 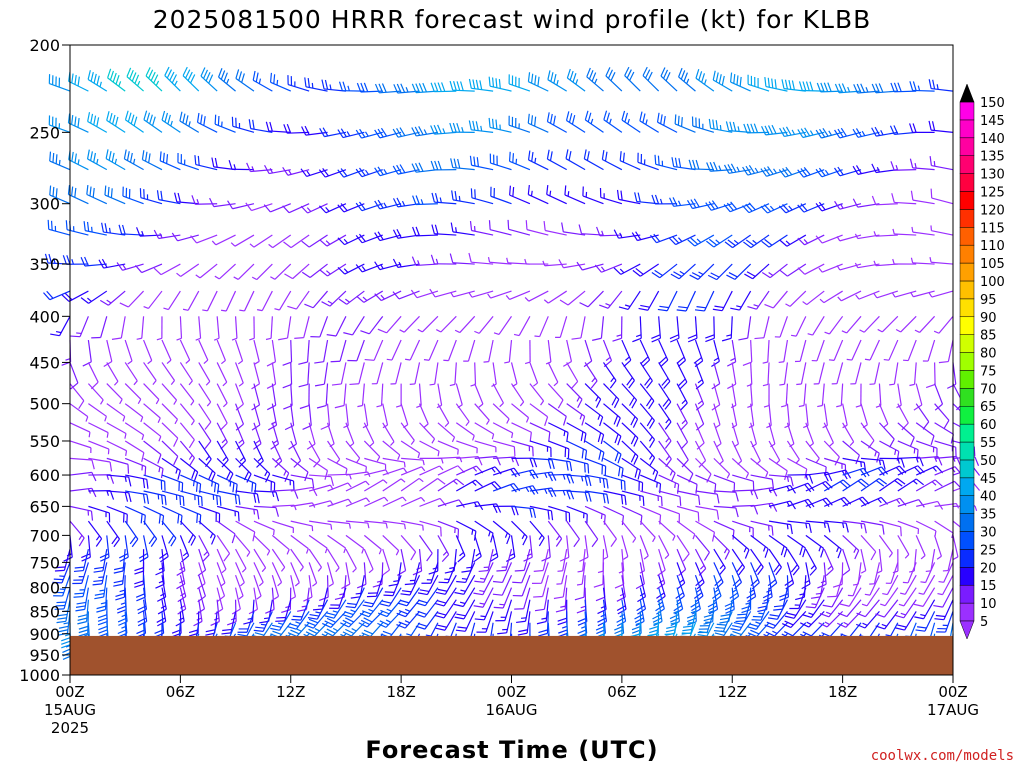 What do you see at coordinates (988, 354) in the screenshot?
I see `colorbar-tick-label: 80` at bounding box center [988, 354].